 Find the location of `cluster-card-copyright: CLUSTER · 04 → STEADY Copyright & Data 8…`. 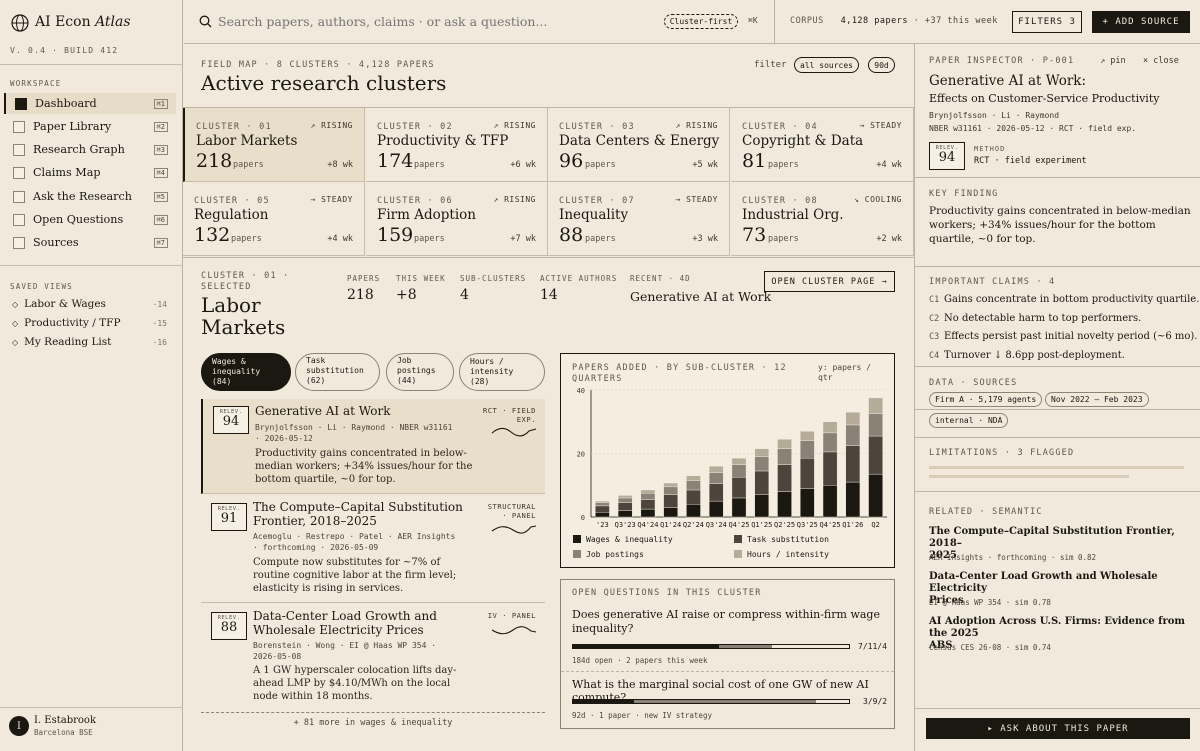

cluster-card-copyright: CLUSTER · 04 → STEADY Copyright & Data 8… is located at coordinates (822, 145).